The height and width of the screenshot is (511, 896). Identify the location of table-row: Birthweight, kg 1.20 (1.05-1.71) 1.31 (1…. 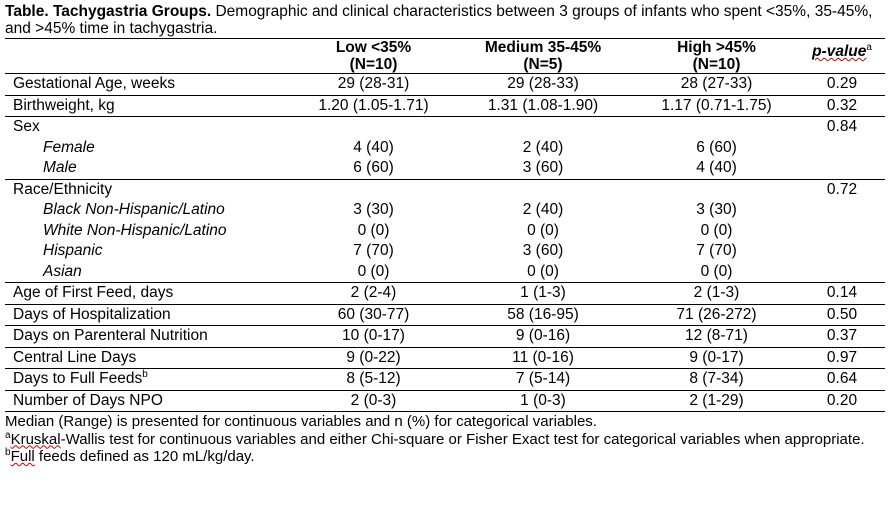
(445, 106).